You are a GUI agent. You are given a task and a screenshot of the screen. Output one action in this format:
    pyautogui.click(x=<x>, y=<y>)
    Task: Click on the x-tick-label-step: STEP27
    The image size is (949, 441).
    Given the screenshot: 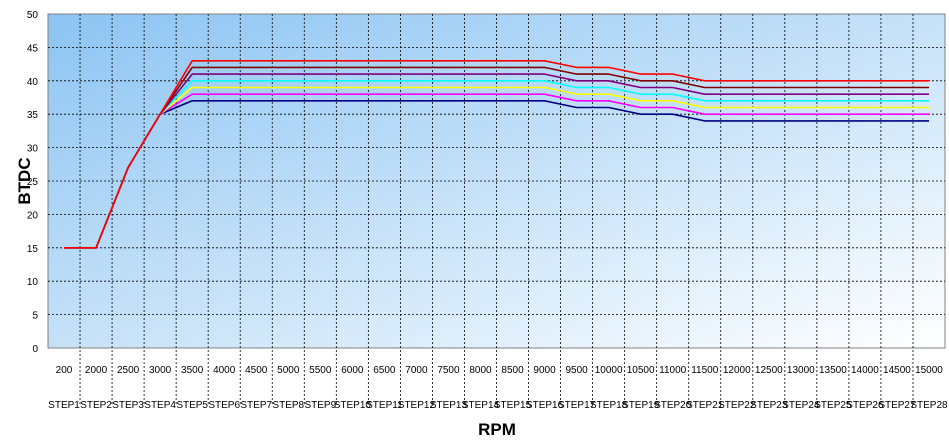 What is the action you would take?
    pyautogui.click(x=897, y=405)
    